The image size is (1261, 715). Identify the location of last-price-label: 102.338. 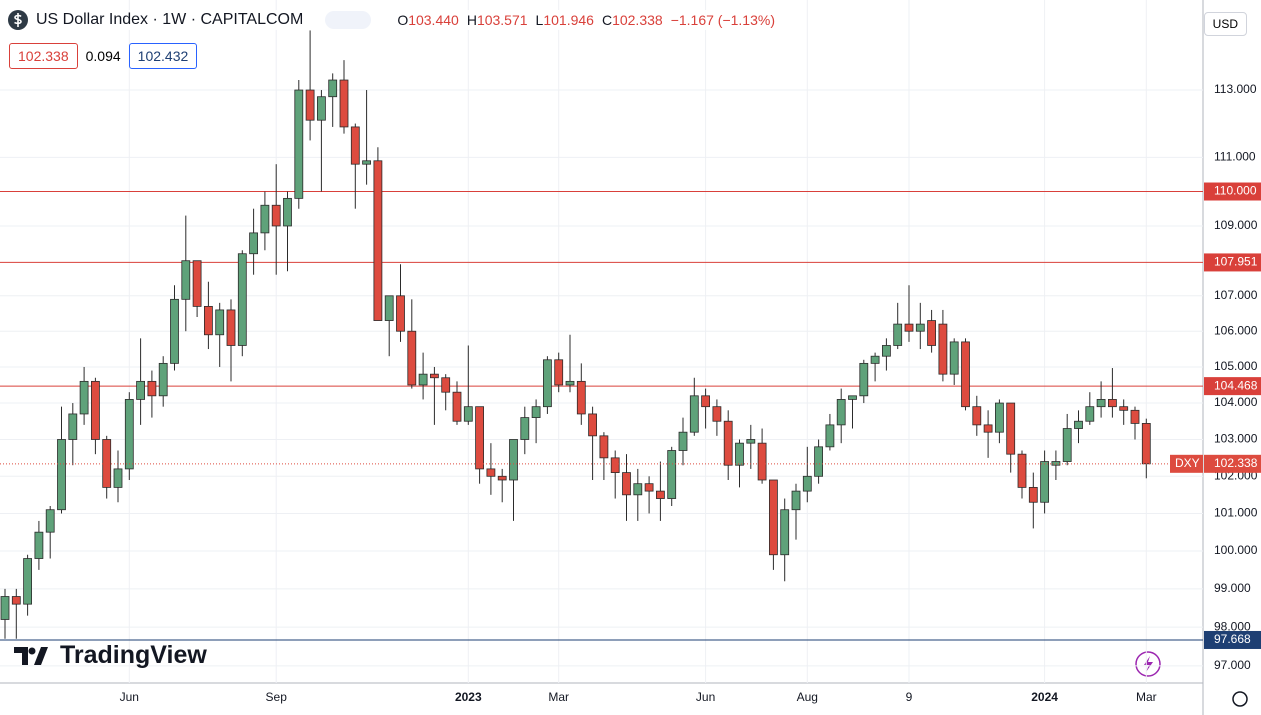
(1236, 463).